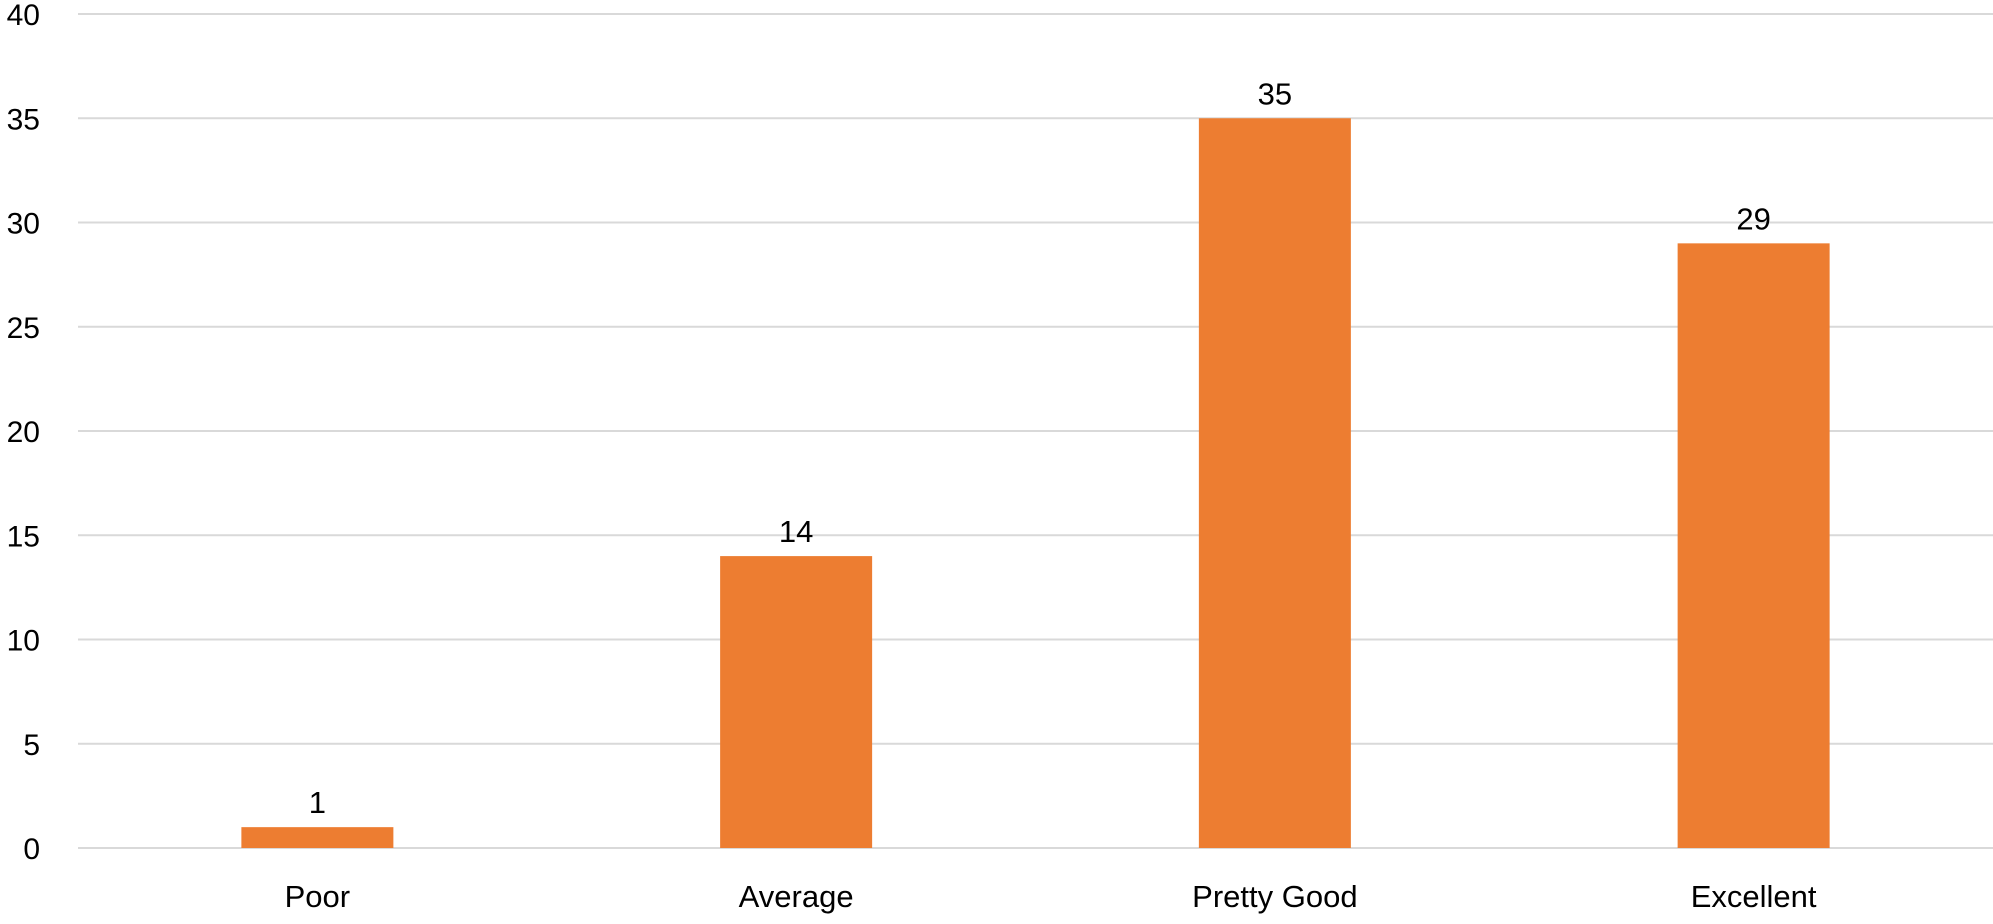 Image resolution: width=1993 pixels, height=924 pixels. Describe the element at coordinates (1753, 546) in the screenshot. I see `bar-excellent` at that location.